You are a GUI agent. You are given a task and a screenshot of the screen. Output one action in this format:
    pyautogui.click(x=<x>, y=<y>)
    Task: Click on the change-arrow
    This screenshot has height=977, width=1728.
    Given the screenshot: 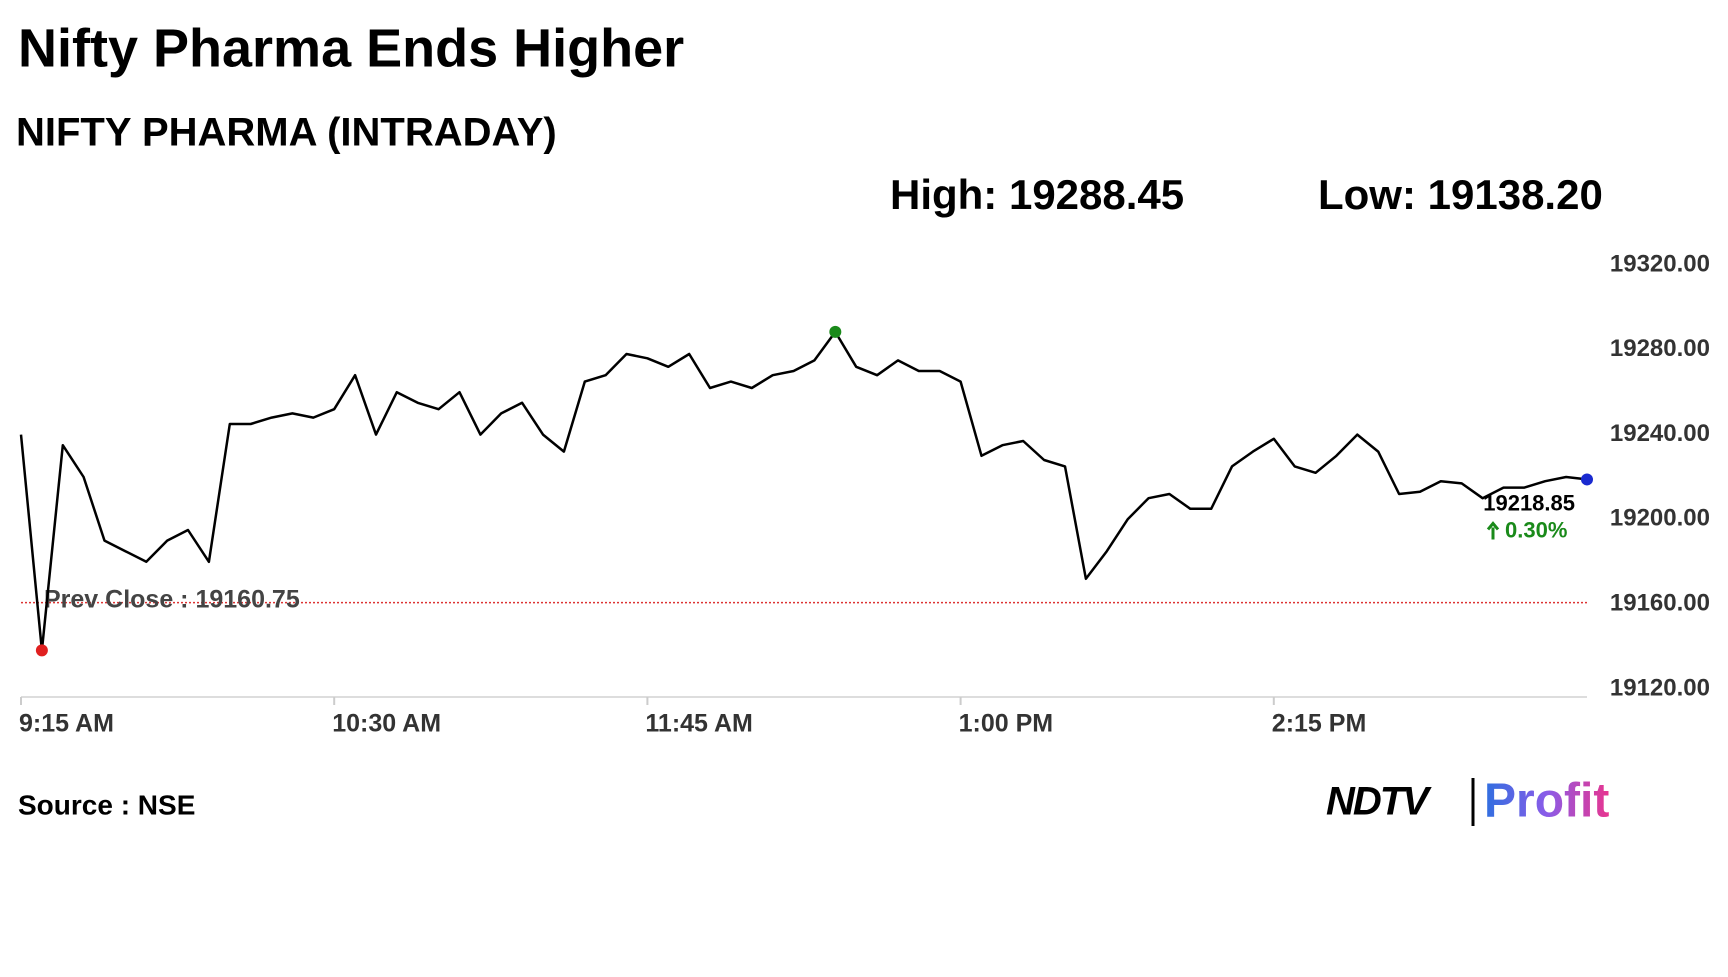 What is the action you would take?
    pyautogui.click(x=1493, y=530)
    